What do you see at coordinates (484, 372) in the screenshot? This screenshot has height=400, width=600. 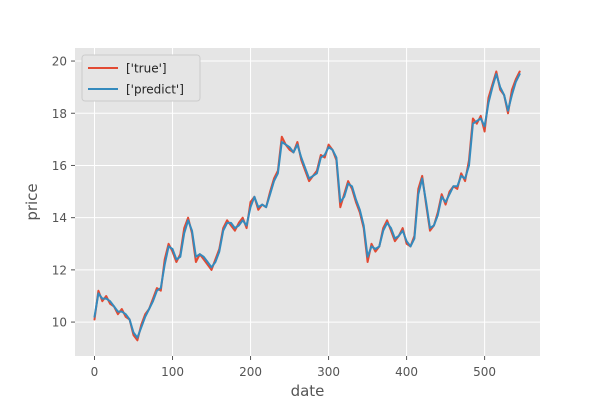 I see `x-tick-label: 500` at bounding box center [484, 372].